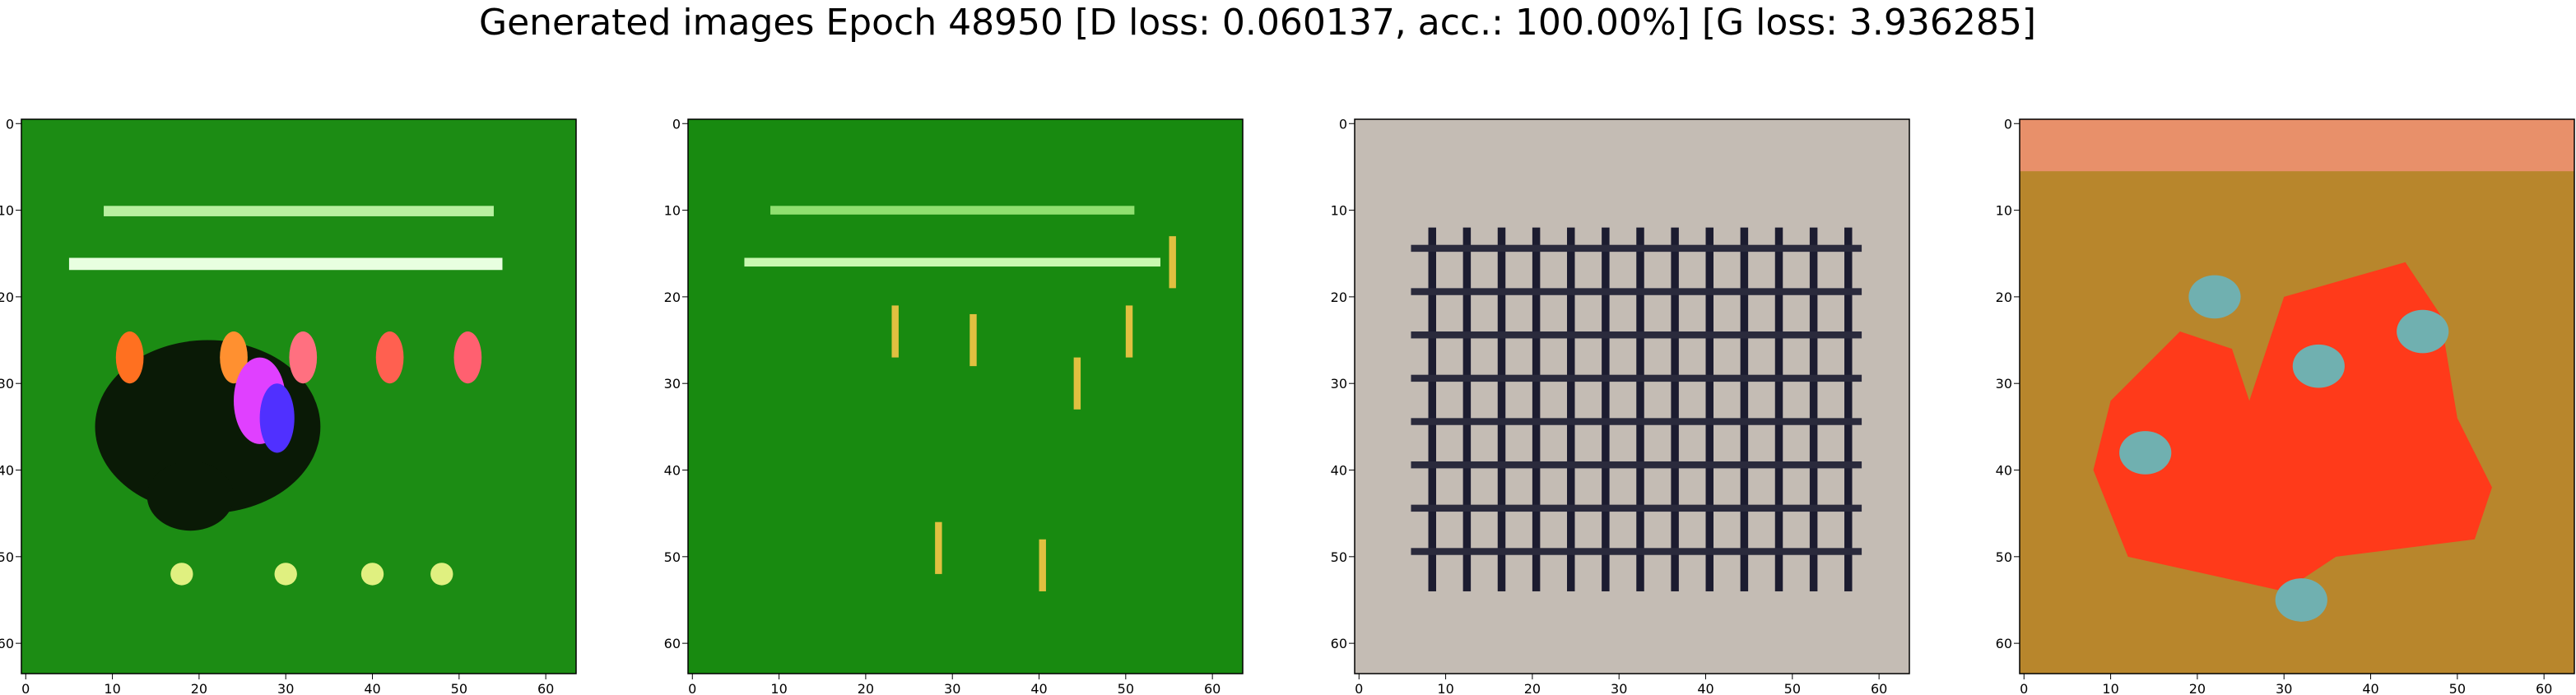 The width and height of the screenshot is (2576, 695). I want to click on band, so click(2297, 145).